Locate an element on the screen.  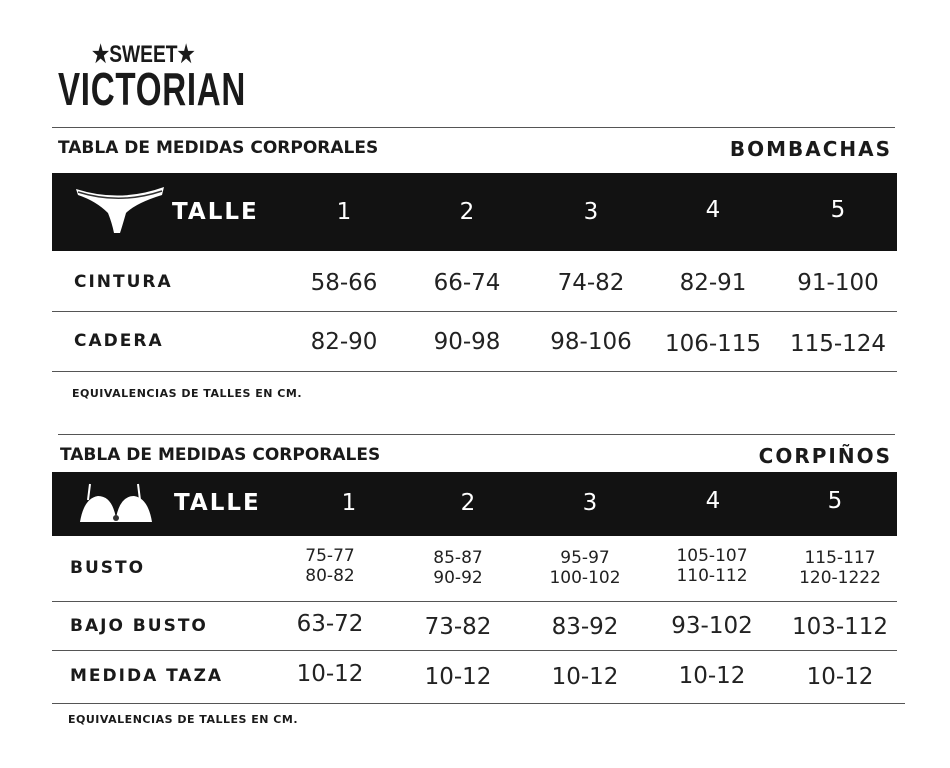
cell: 63-72 is located at coordinates (330, 624).